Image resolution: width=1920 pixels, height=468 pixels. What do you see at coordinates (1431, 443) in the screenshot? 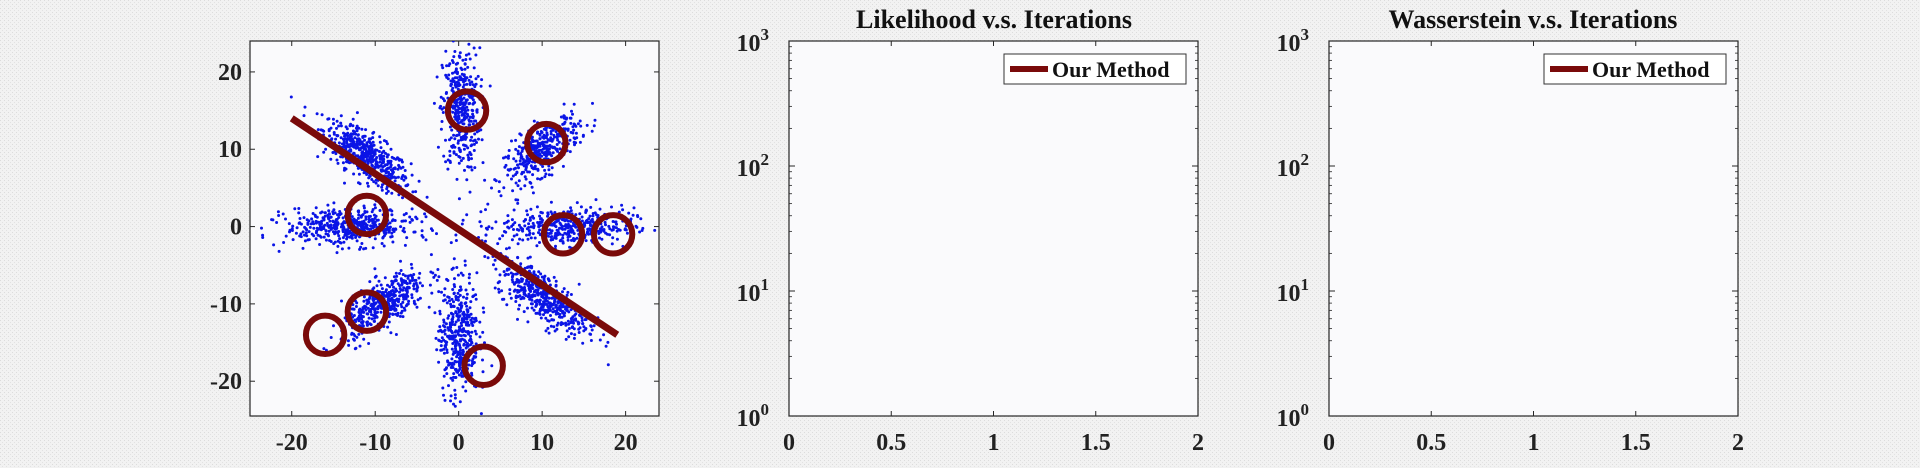
I see `wasserstein-x-tick-label: 0.5` at bounding box center [1431, 443].